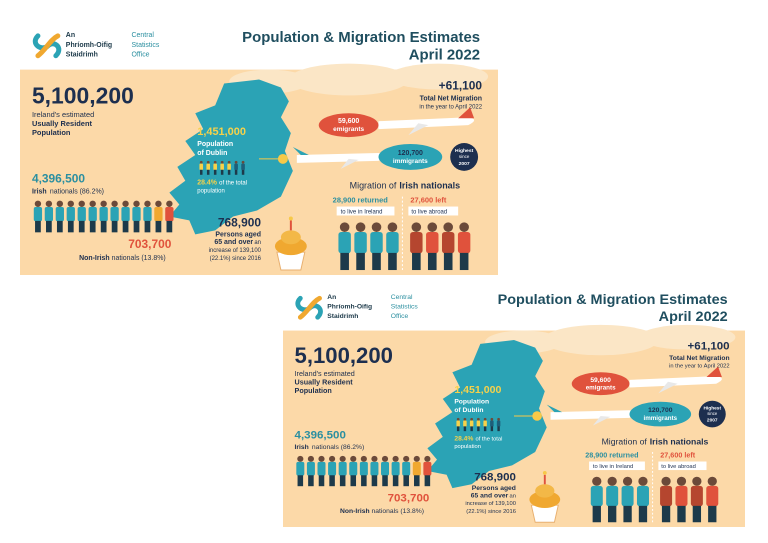 Image resolution: width=768 pixels, height=543 pixels. I want to click on highest-badge, so click(464, 157).